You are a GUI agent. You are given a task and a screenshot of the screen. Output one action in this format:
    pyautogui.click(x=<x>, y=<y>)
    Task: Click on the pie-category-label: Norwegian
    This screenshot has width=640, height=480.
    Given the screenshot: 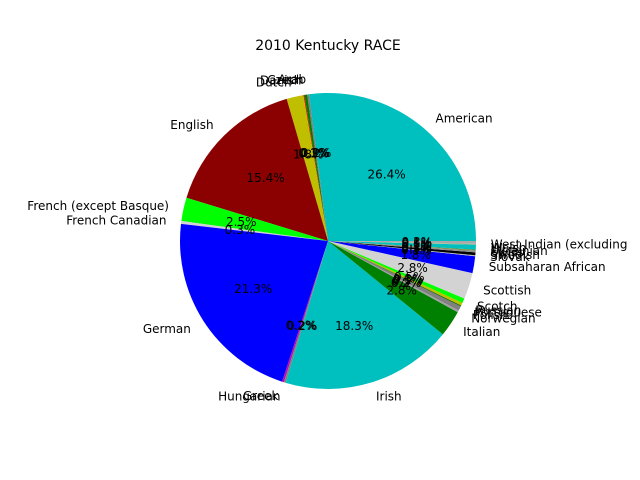 What is the action you would take?
    pyautogui.click(x=503, y=318)
    